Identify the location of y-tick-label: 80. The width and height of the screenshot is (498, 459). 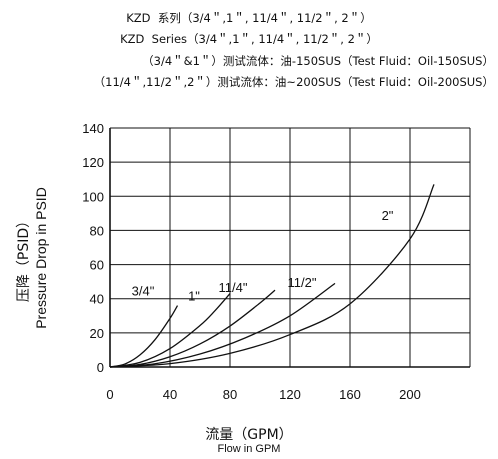
(97, 230).